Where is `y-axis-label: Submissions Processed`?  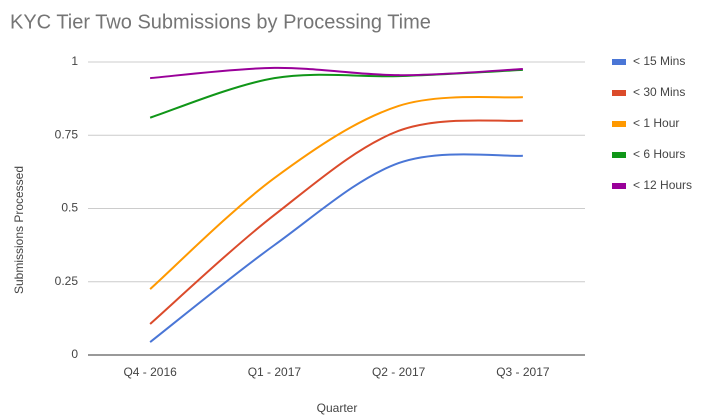 y-axis-label: Submissions Processed is located at coordinates (19, 230).